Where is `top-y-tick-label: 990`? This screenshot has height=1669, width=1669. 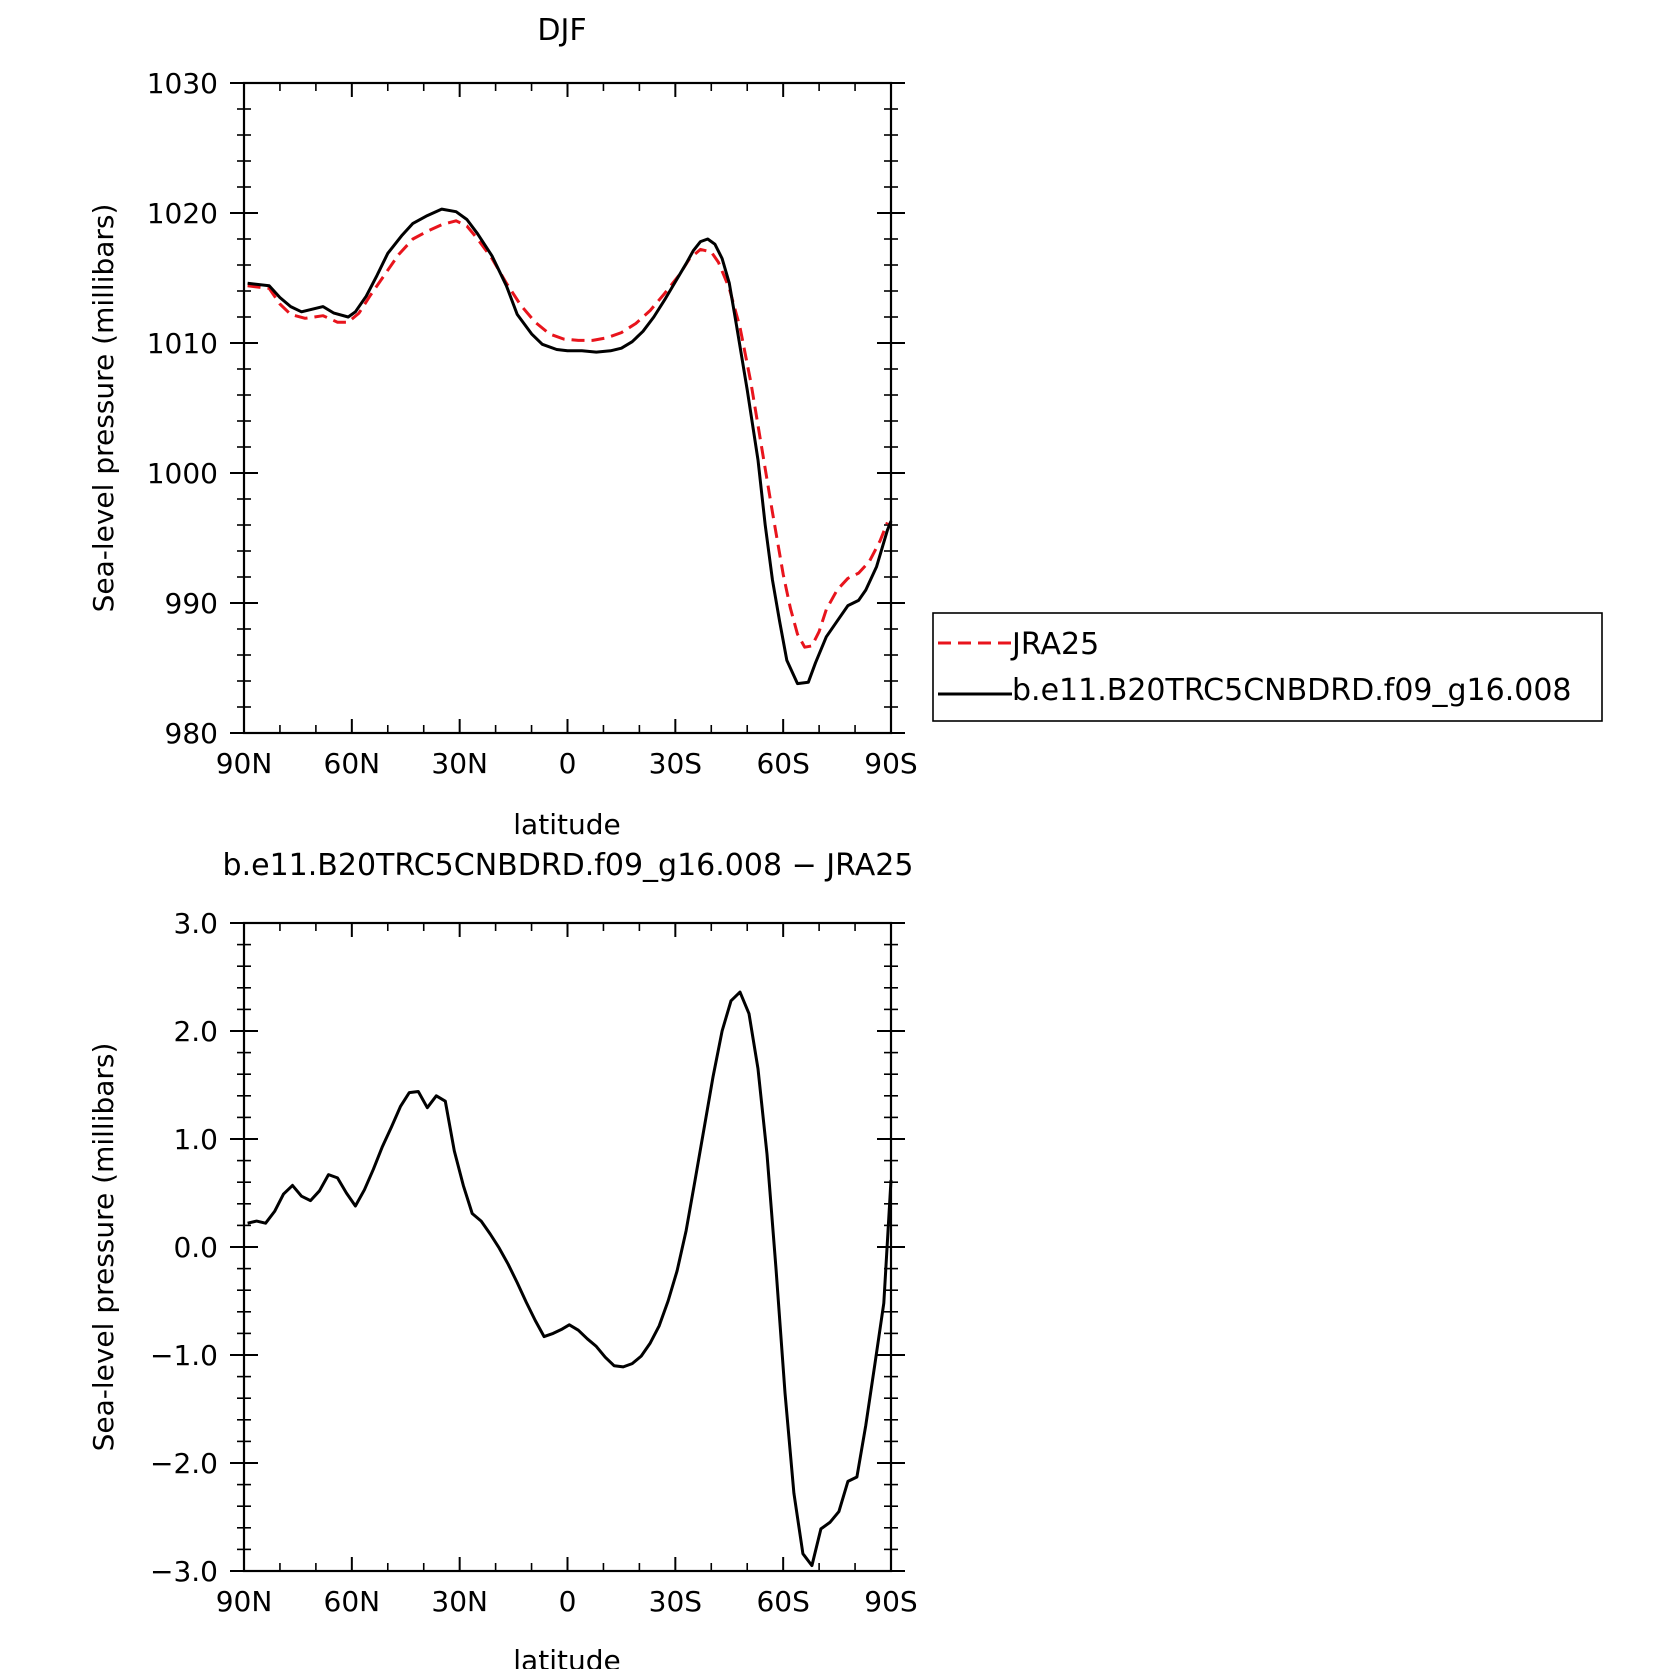
top-y-tick-label: 990 is located at coordinates (191, 603).